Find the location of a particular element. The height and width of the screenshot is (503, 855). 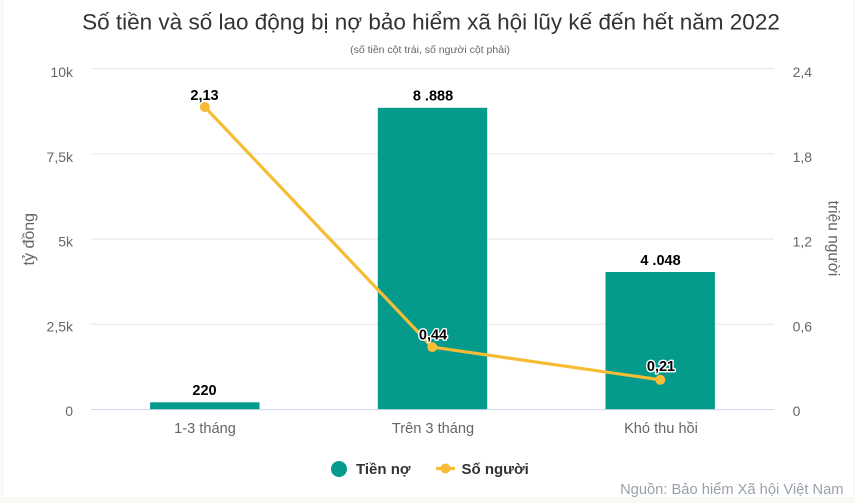

svg-text: Khó thu hồi is located at coordinates (661, 429).